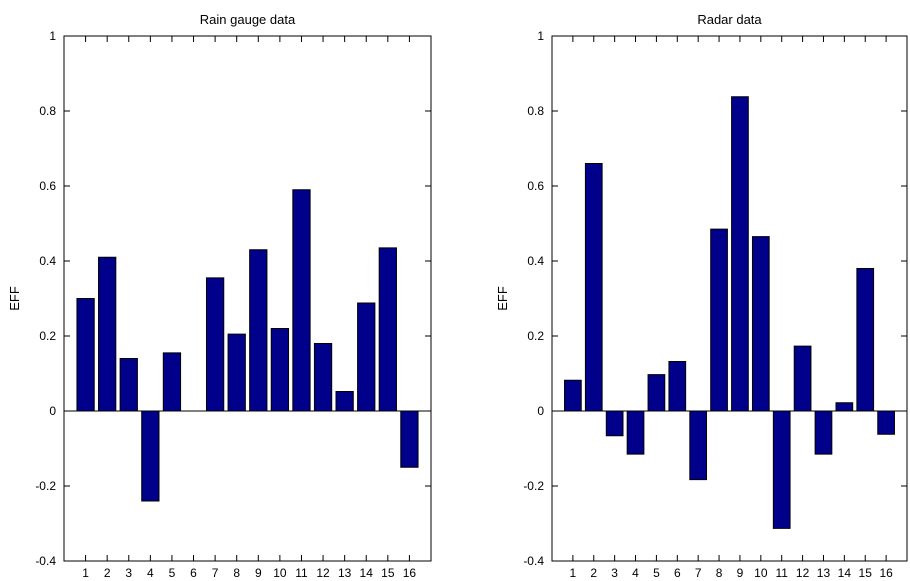 This screenshot has width=910, height=581. I want to click on chart-title: Radar data, so click(729, 19).